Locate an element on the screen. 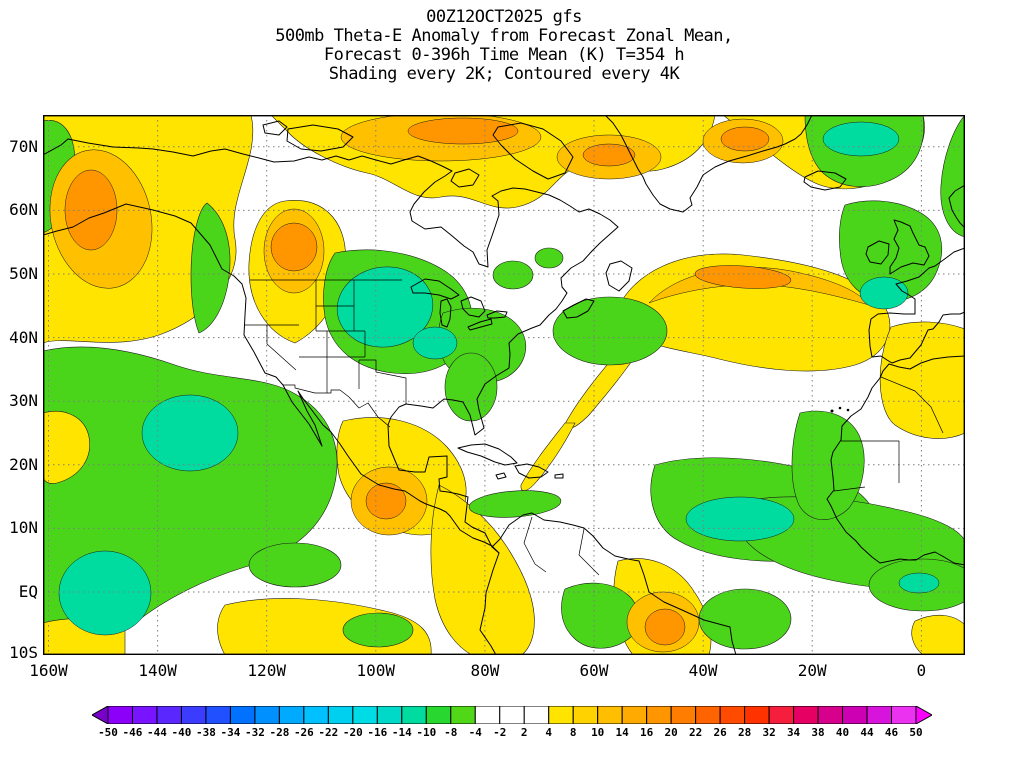 The image size is (1024, 768). coast-great-britain is located at coordinates (909, 247).